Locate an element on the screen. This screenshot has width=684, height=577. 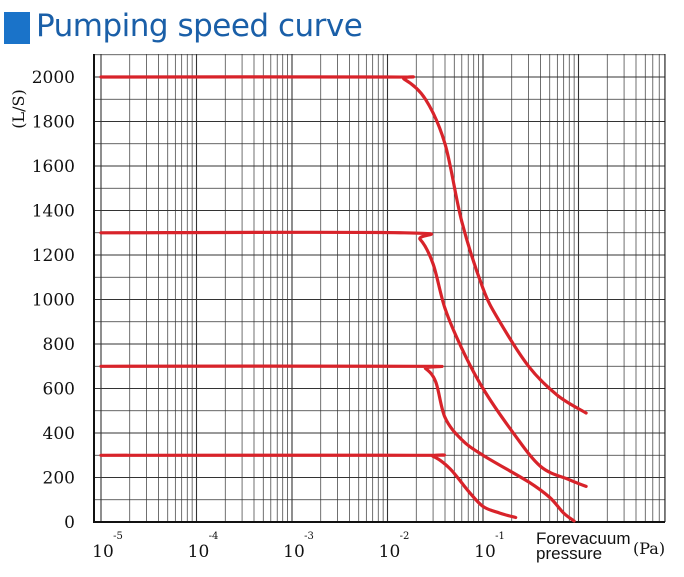
x-tick-exponent: -4 is located at coordinates (214, 536).